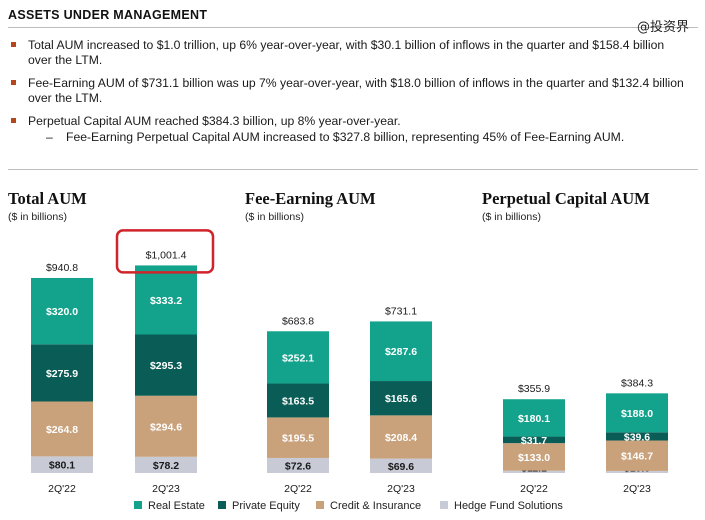 This screenshot has height=520, width=705. Describe the element at coordinates (376, 506) in the screenshot. I see `legend-label: Credit & Insurance` at that location.